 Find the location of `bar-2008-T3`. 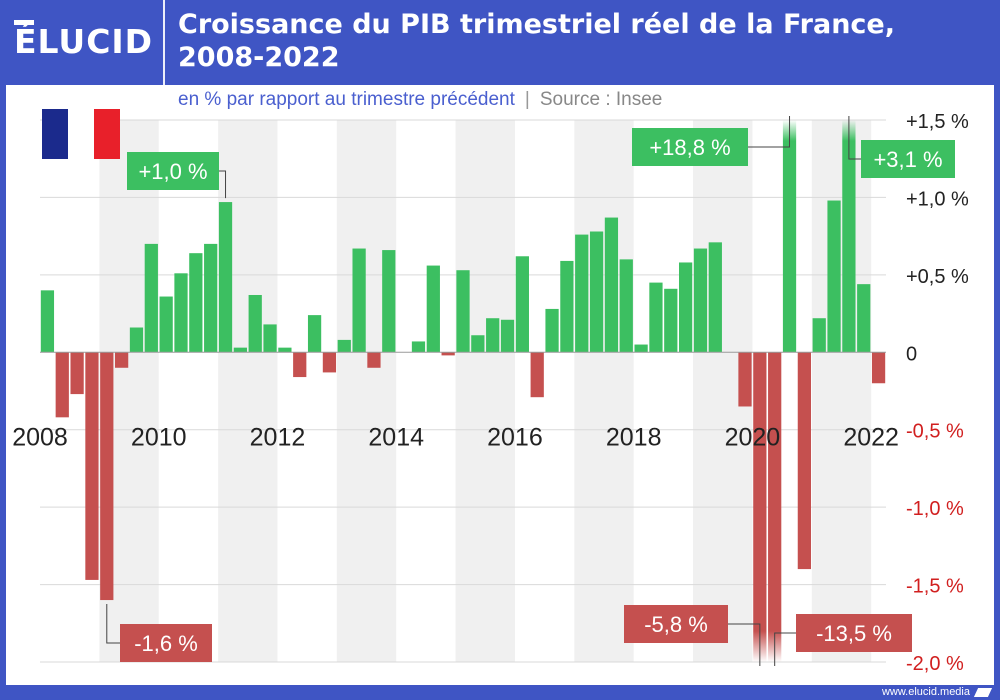

bar-2008-T3 is located at coordinates (77, 373).